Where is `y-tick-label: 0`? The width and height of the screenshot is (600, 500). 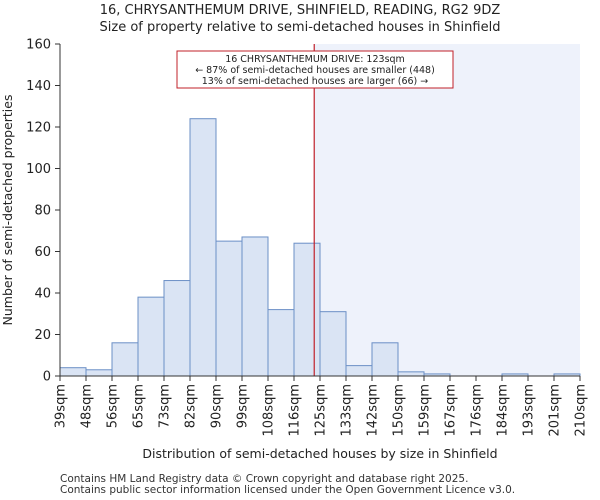 y-tick-label: 0 is located at coordinates (47, 377).